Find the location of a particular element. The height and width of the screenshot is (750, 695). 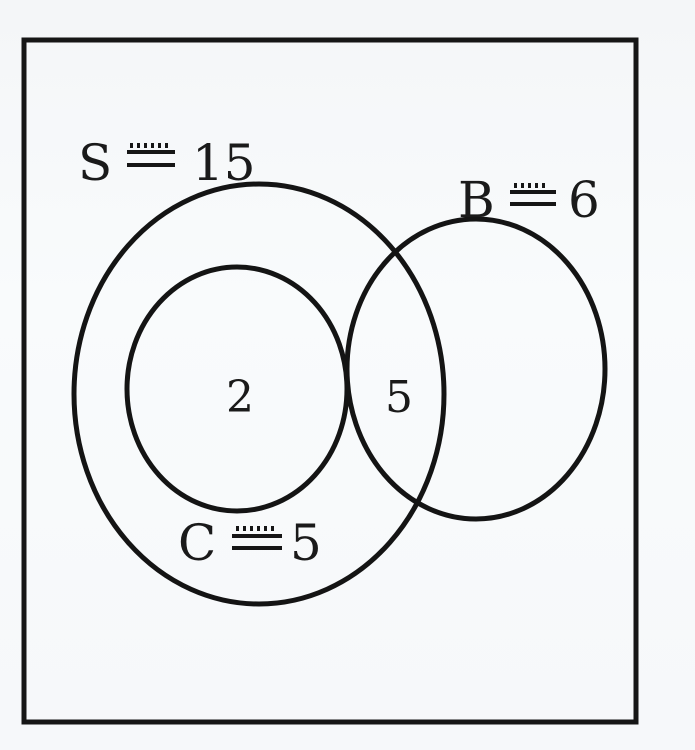

region-s-and-b-value: 5 is located at coordinates (399, 397).